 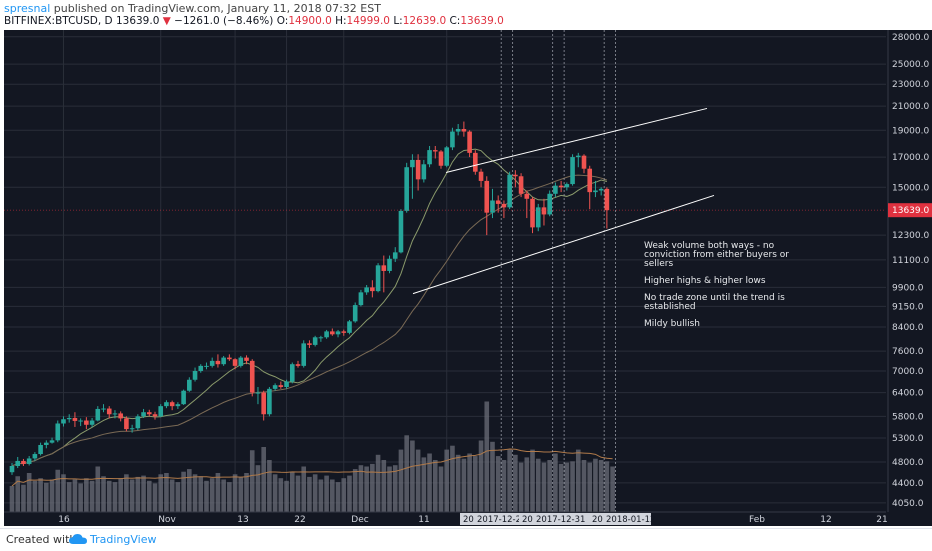 I want to click on tradingview-cloud-icon, so click(x=78, y=542).